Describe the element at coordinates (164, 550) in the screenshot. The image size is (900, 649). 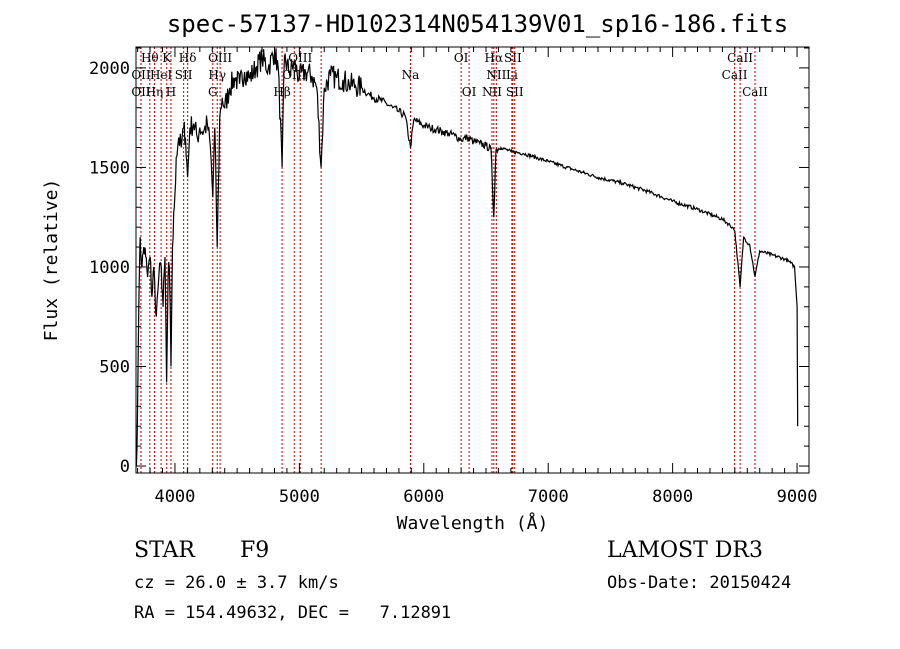
I see `object-class: STAR` at that location.